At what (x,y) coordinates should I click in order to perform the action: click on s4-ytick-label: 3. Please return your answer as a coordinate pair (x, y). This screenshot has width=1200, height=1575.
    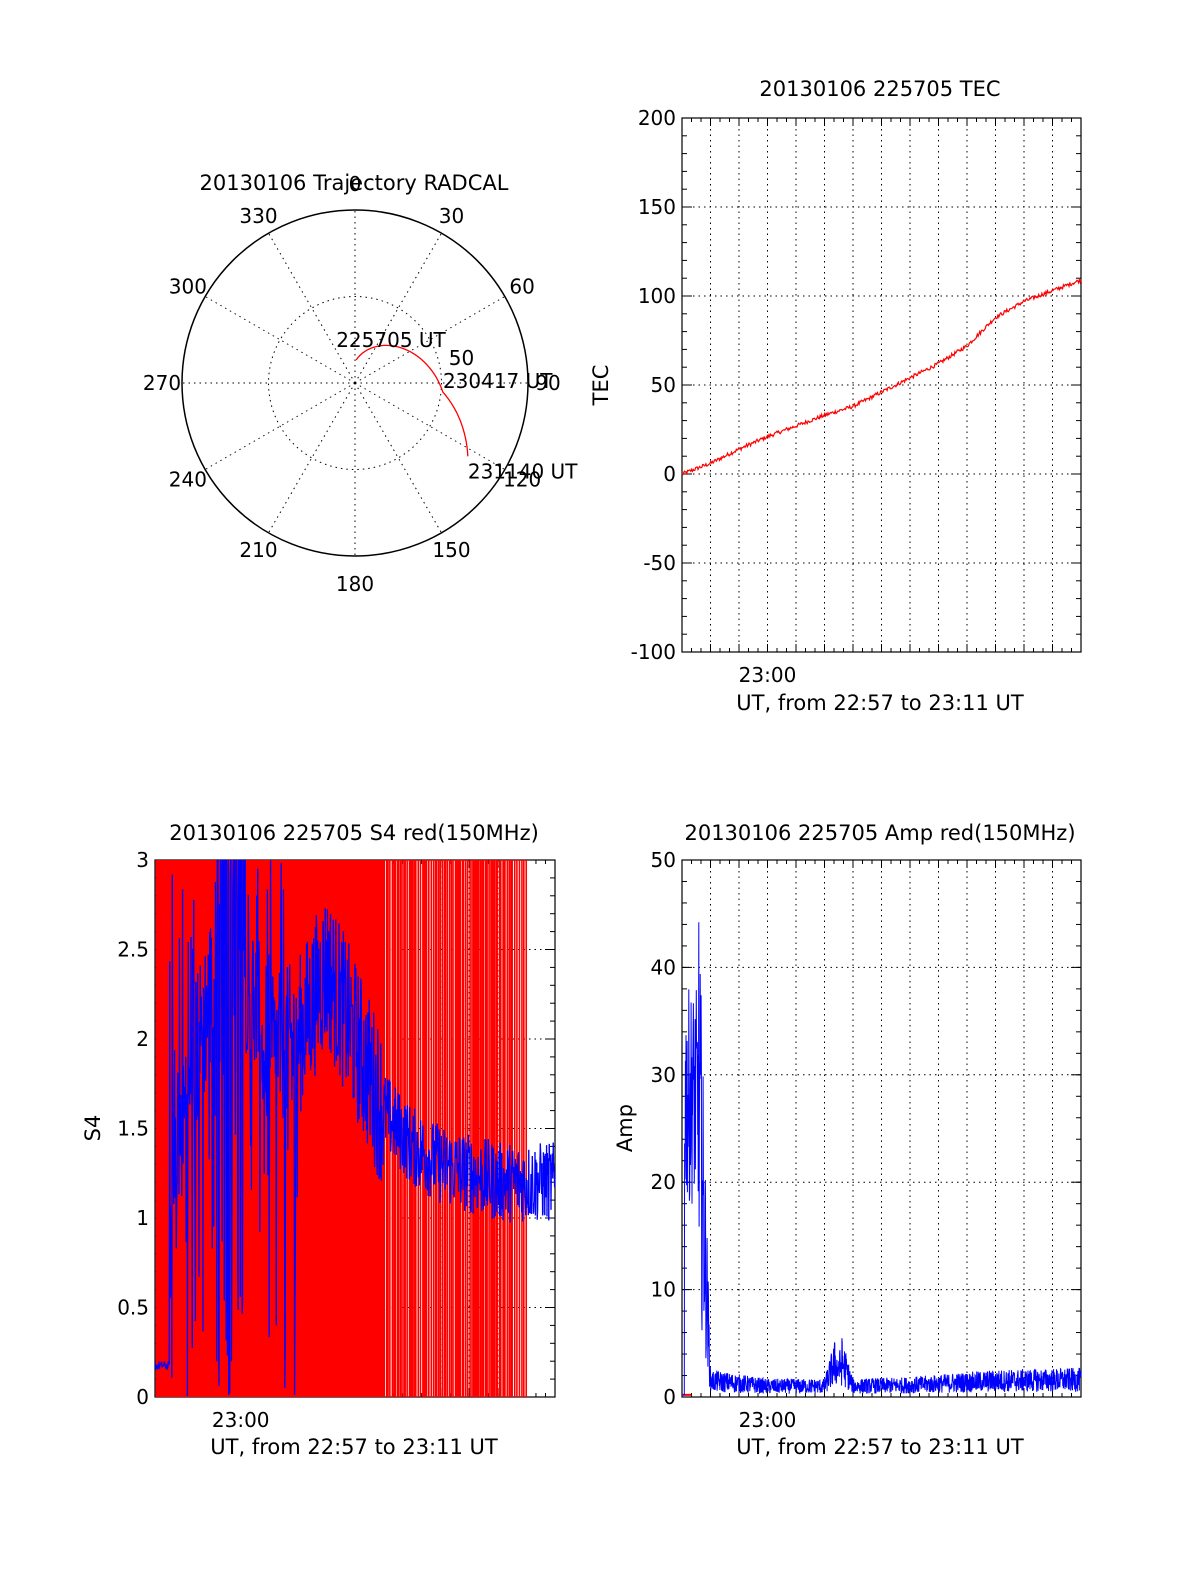
    Looking at the image, I should click on (142, 860).